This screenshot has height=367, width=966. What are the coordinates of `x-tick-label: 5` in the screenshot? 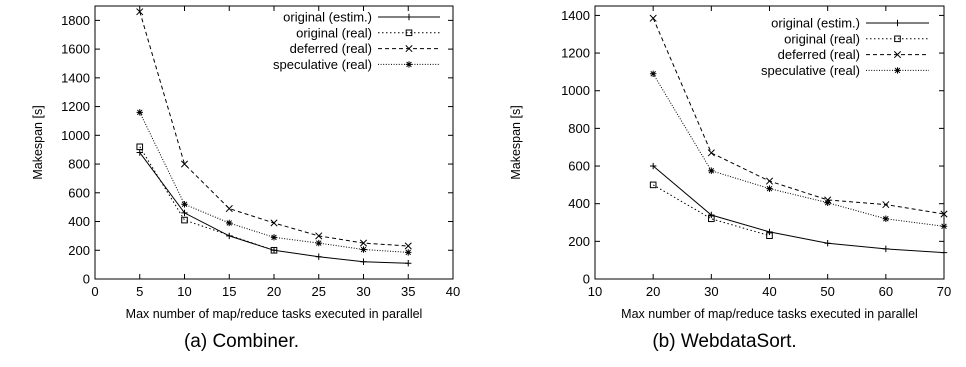 It's located at (139, 291).